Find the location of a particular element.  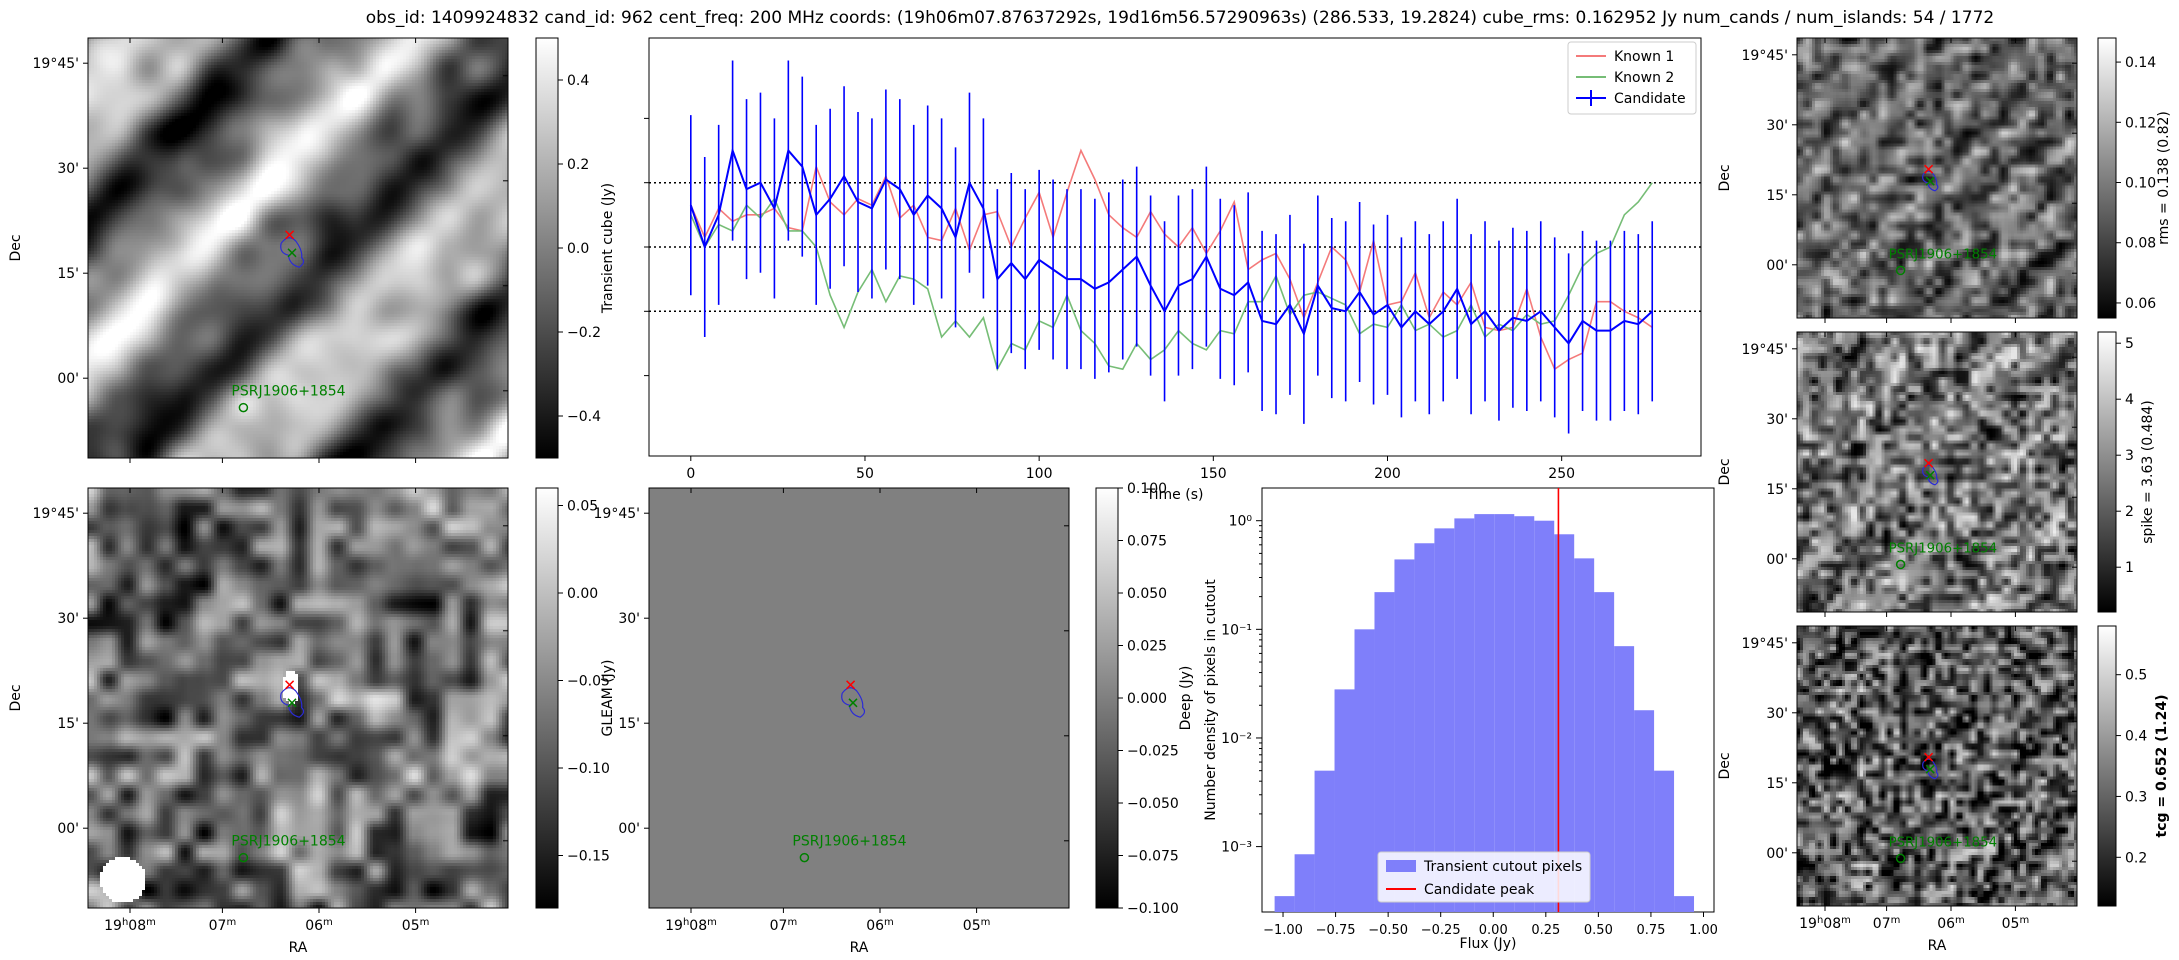

colorbar-tick-label: 0.10 is located at coordinates (2140, 184).